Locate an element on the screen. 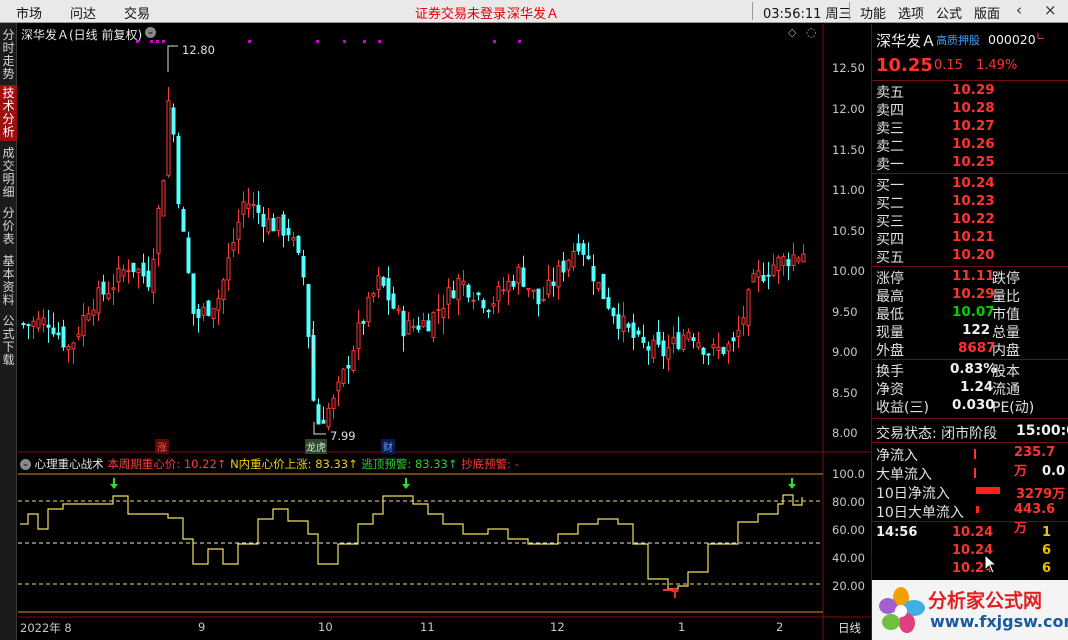 This screenshot has height=640, width=1068. event-label-limit-up: 涨 is located at coordinates (162, 446).